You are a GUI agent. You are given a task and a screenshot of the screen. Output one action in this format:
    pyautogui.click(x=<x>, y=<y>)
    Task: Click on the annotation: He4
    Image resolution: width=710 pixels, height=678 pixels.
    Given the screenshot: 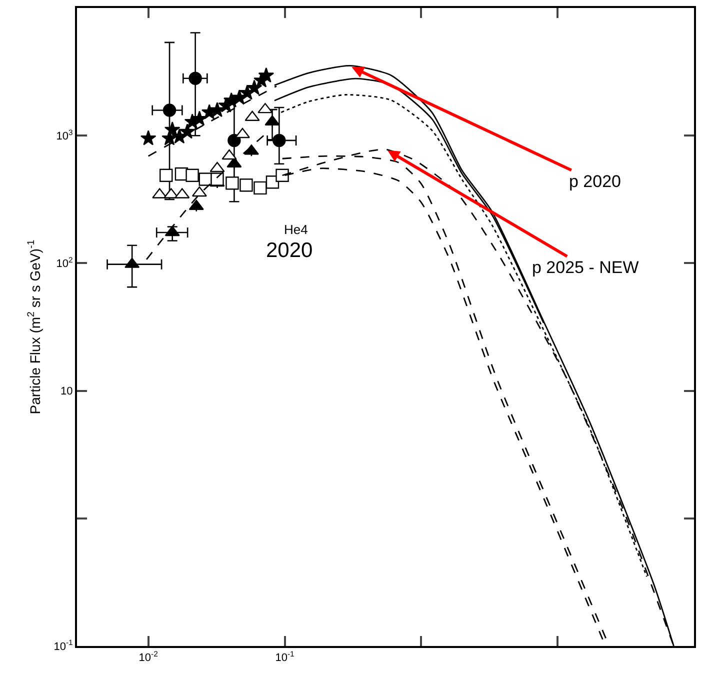 What is the action you would take?
    pyautogui.click(x=296, y=229)
    